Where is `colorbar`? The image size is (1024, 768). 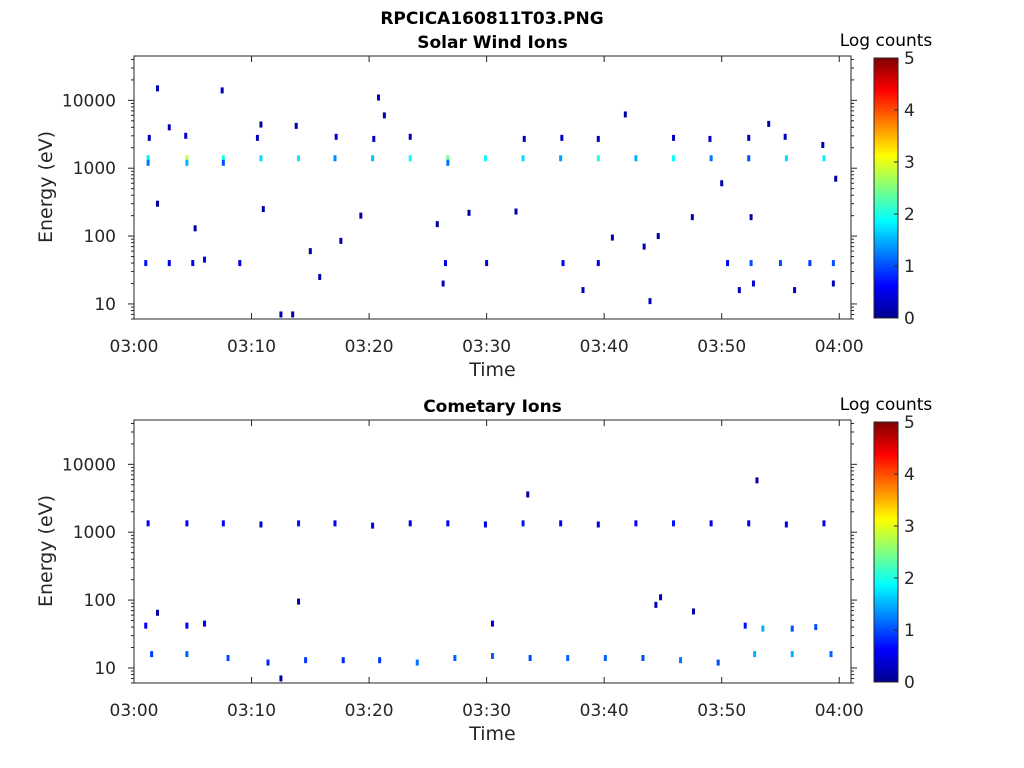
colorbar is located at coordinates (886, 552).